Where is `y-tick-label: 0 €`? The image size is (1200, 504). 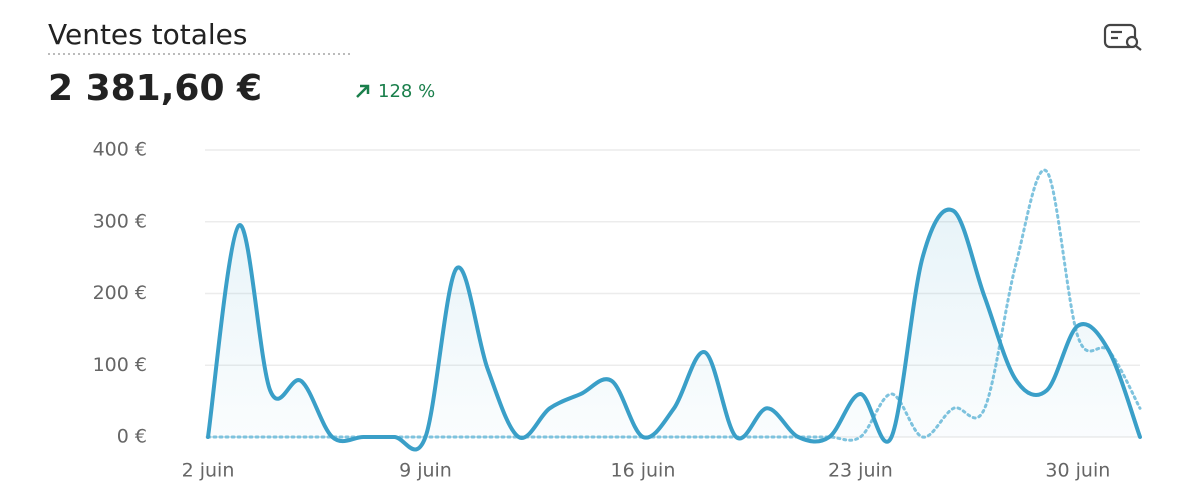
y-tick-label: 0 € is located at coordinates (132, 437).